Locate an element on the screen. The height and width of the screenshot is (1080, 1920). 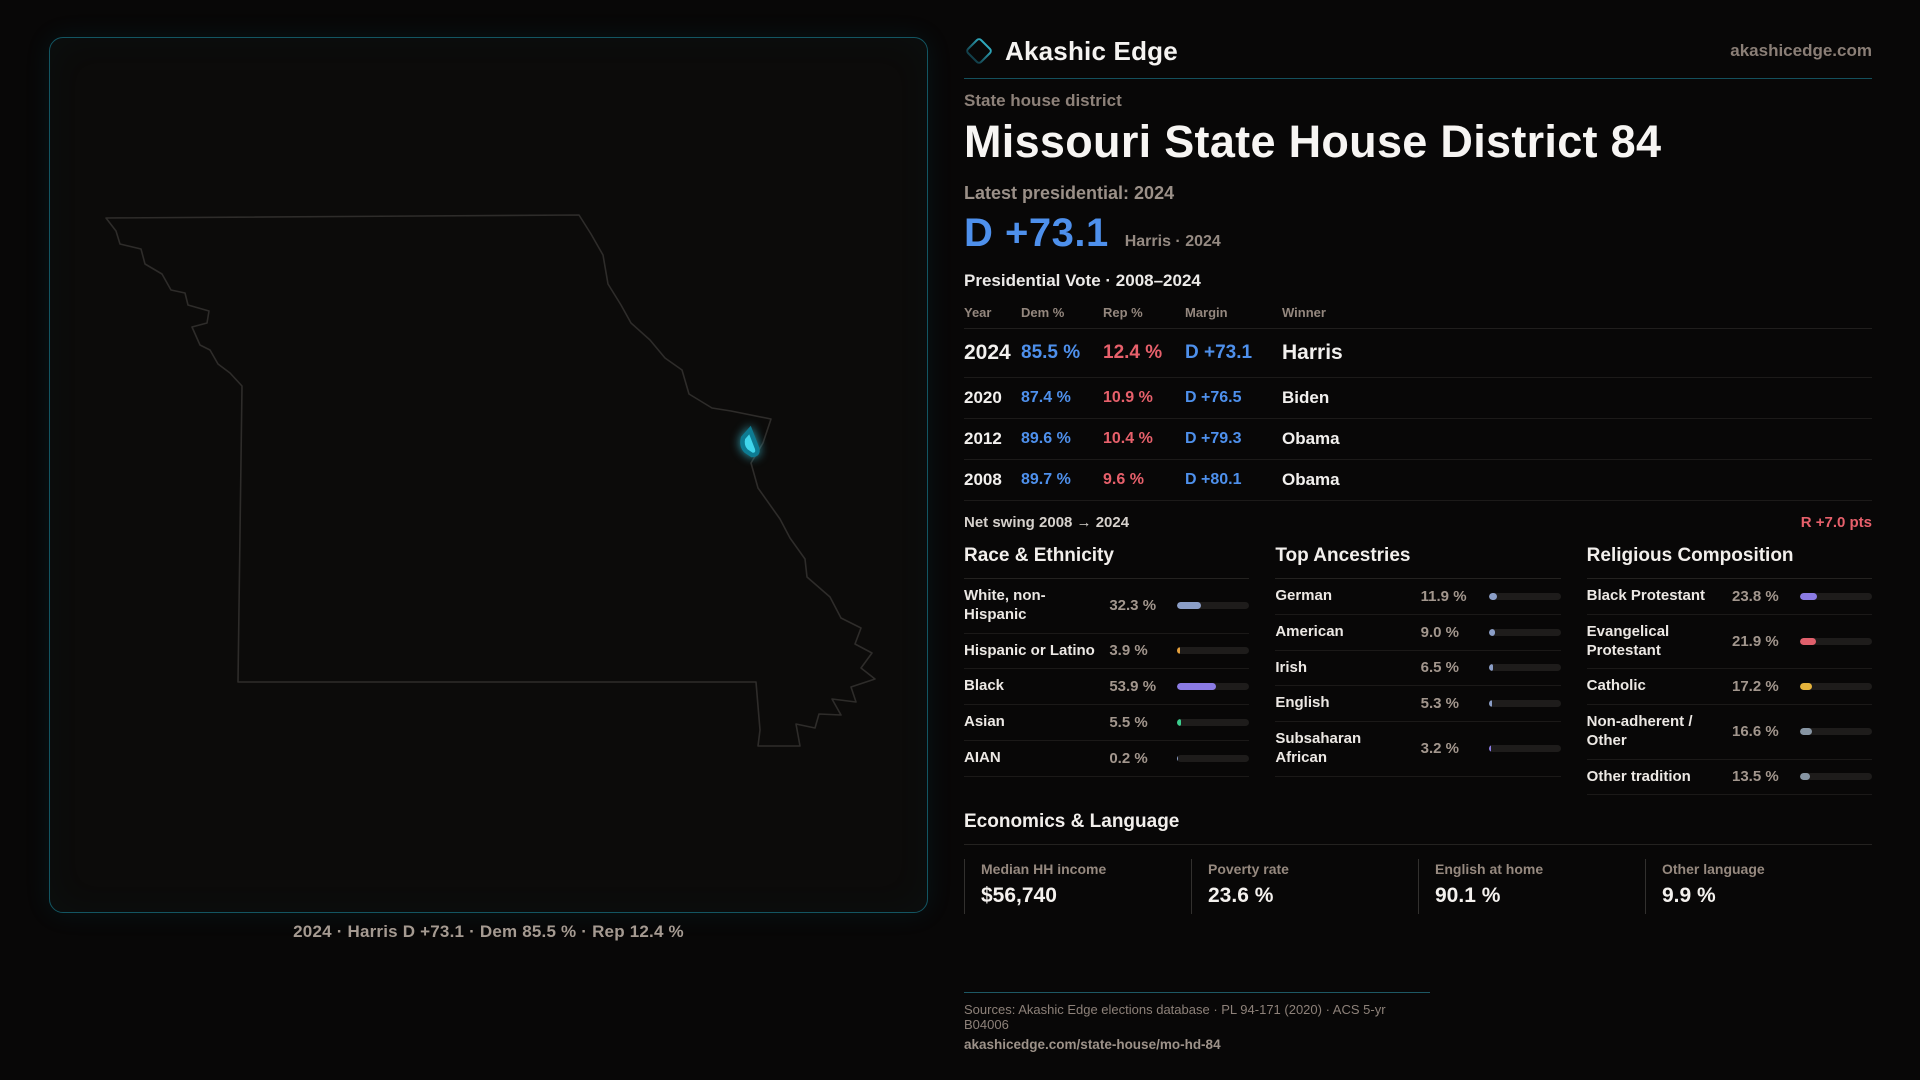
winner-cell: Biden is located at coordinates (1306, 397).